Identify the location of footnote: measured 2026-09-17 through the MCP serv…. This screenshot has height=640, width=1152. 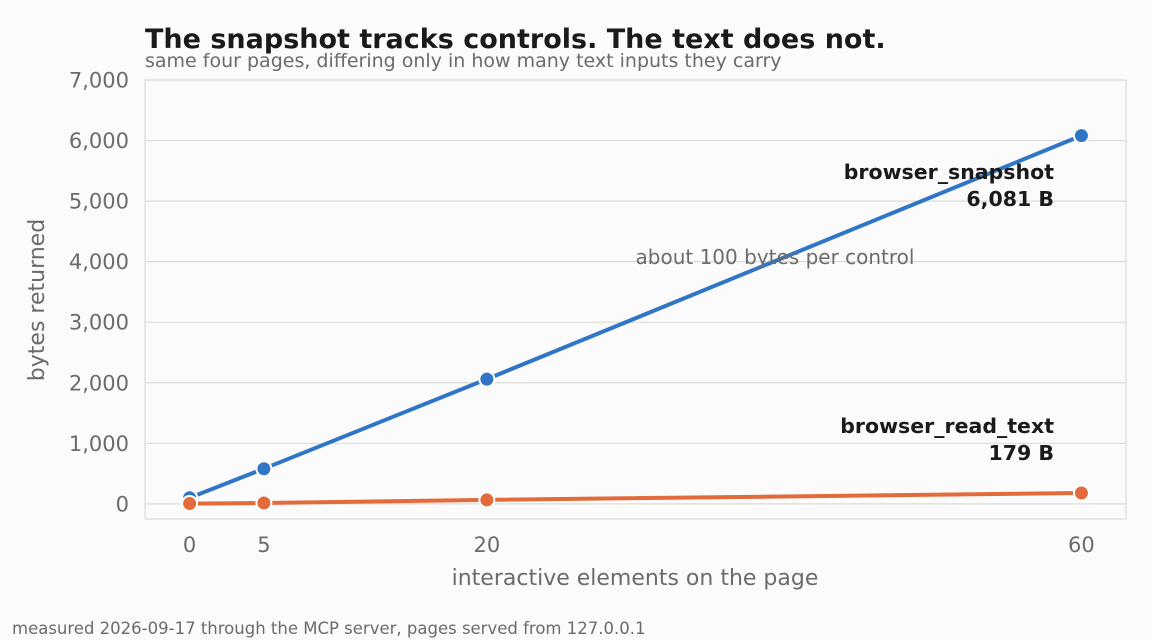
(328, 628).